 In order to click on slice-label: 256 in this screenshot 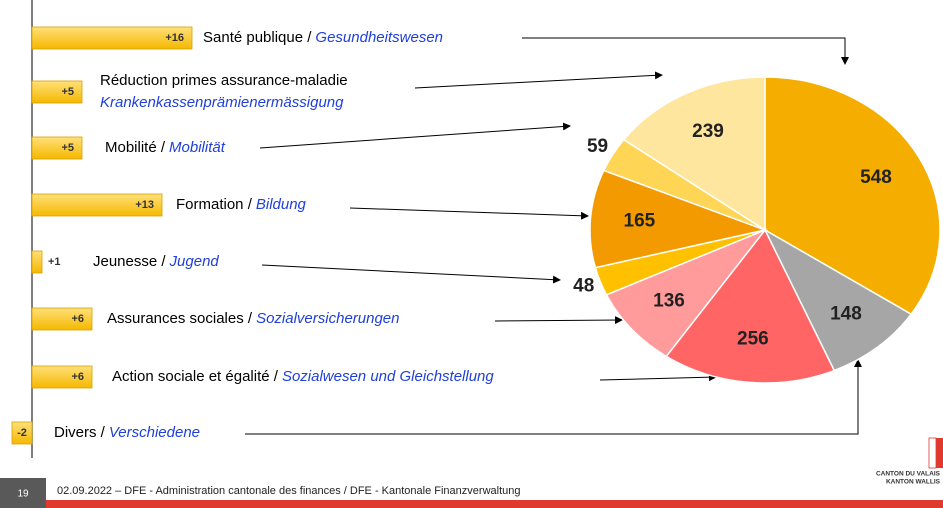, I will do `click(753, 339)`.